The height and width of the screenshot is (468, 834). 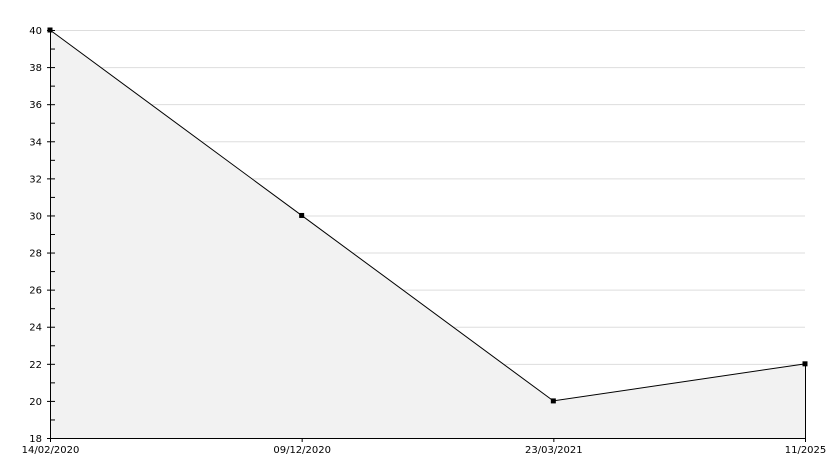 I want to click on y-tick-label: 24, so click(x=35, y=328).